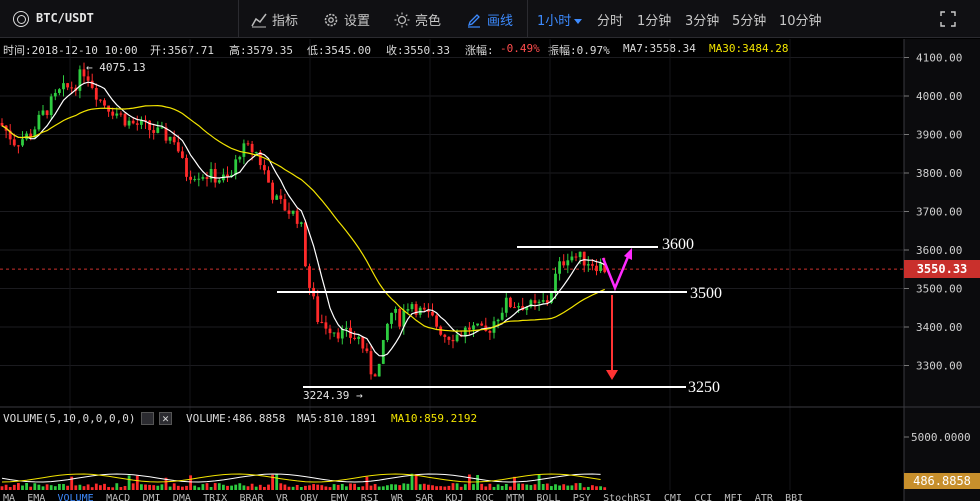 This screenshot has height=501, width=980. I want to click on info-low: 低:3545.00, so click(339, 50).